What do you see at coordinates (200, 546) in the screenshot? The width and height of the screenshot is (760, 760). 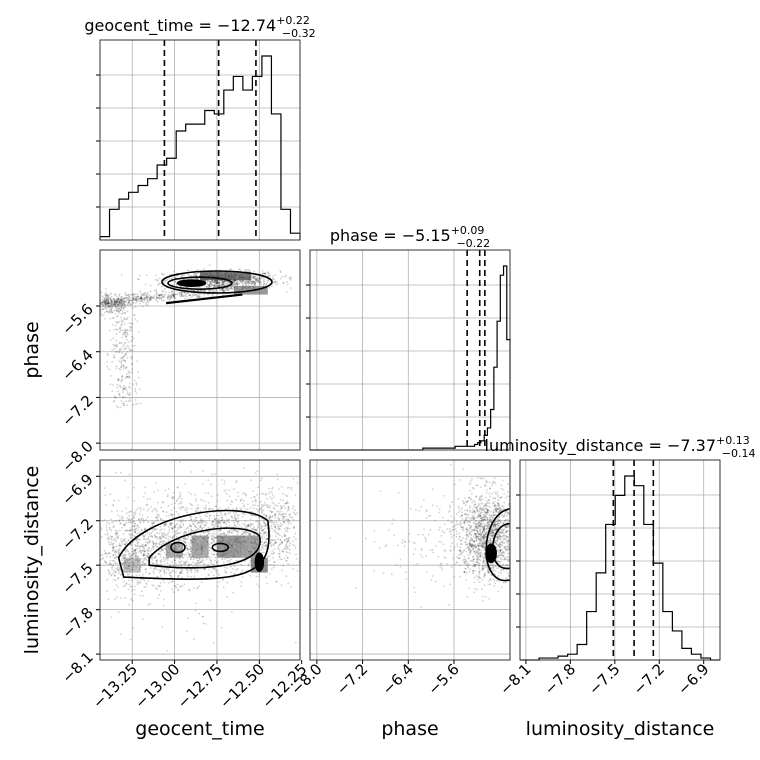 I see `density-bin` at bounding box center [200, 546].